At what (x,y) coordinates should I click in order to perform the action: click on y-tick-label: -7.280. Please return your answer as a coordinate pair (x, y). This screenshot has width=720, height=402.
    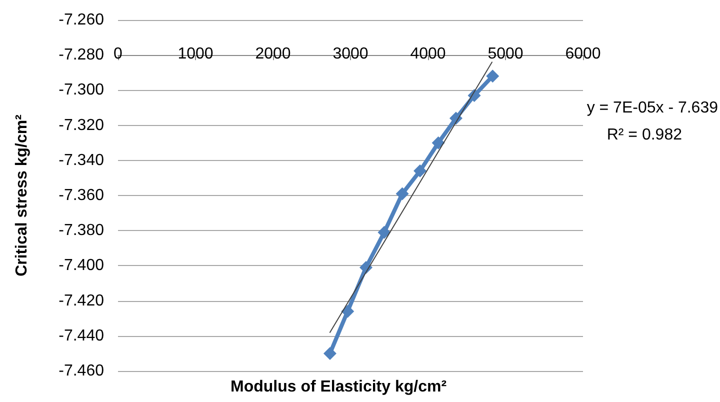
    Looking at the image, I should click on (81, 55).